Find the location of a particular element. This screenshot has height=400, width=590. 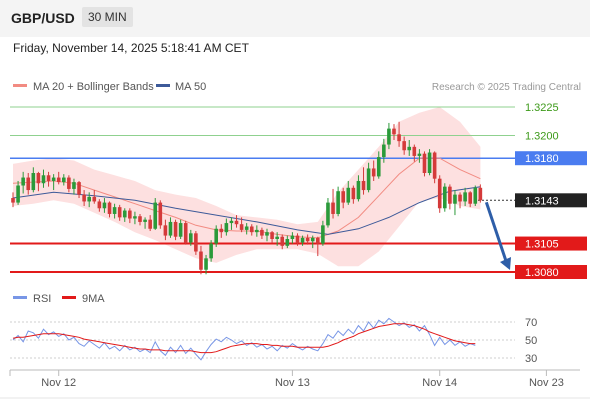

timeframe-button: 30 MIN is located at coordinates (107, 17).